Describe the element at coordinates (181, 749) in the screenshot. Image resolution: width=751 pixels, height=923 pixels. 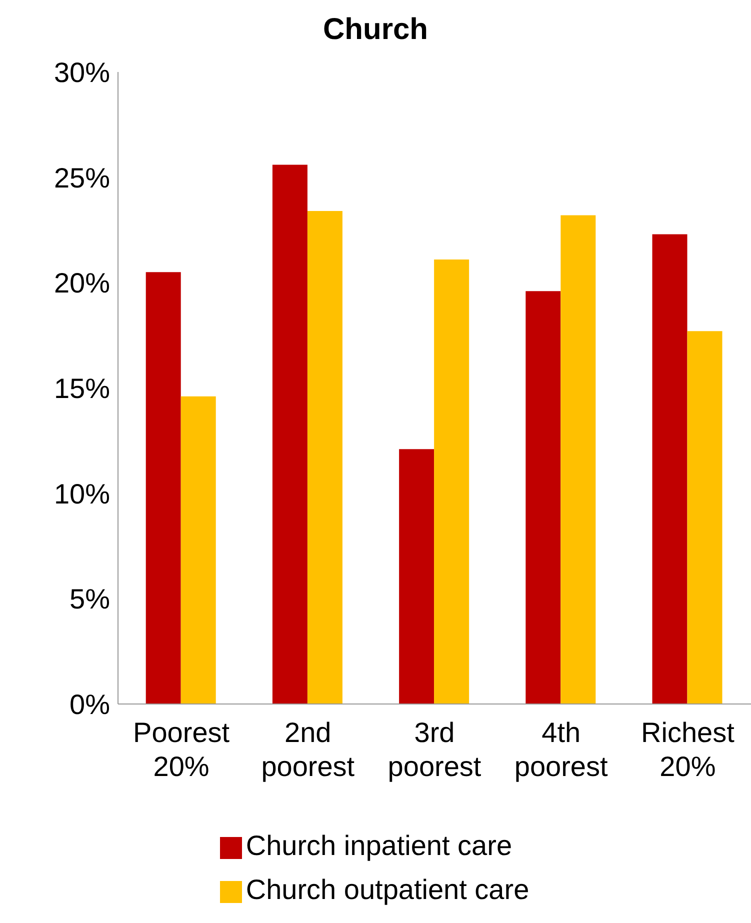
I see `x-tick-label: Poorest 20%` at that location.